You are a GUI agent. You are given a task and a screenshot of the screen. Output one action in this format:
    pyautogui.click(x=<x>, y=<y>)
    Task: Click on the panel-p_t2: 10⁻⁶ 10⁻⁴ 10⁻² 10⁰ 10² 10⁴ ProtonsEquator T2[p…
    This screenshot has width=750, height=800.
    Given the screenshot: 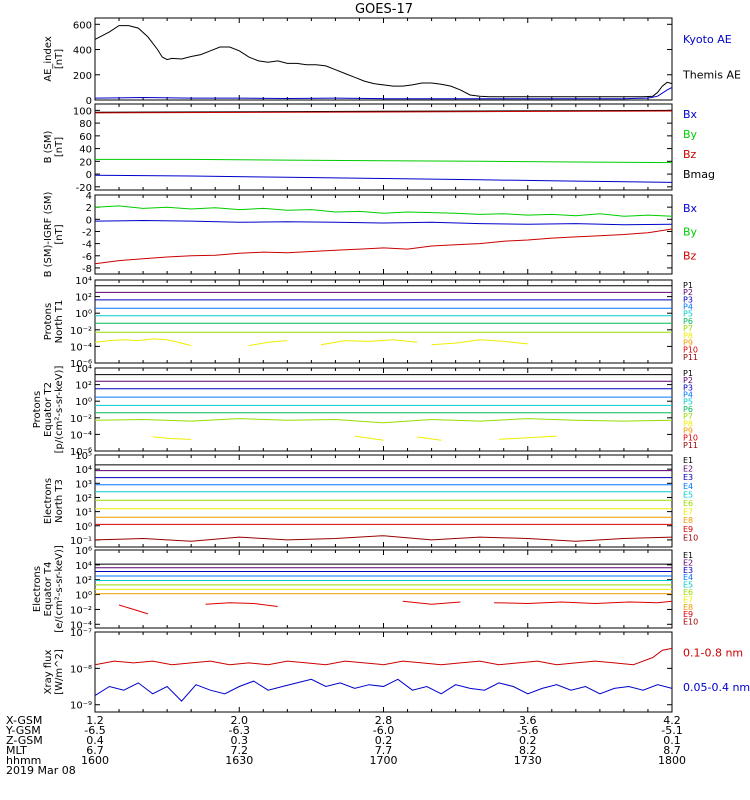 What is the action you would take?
    pyautogui.click(x=365, y=411)
    